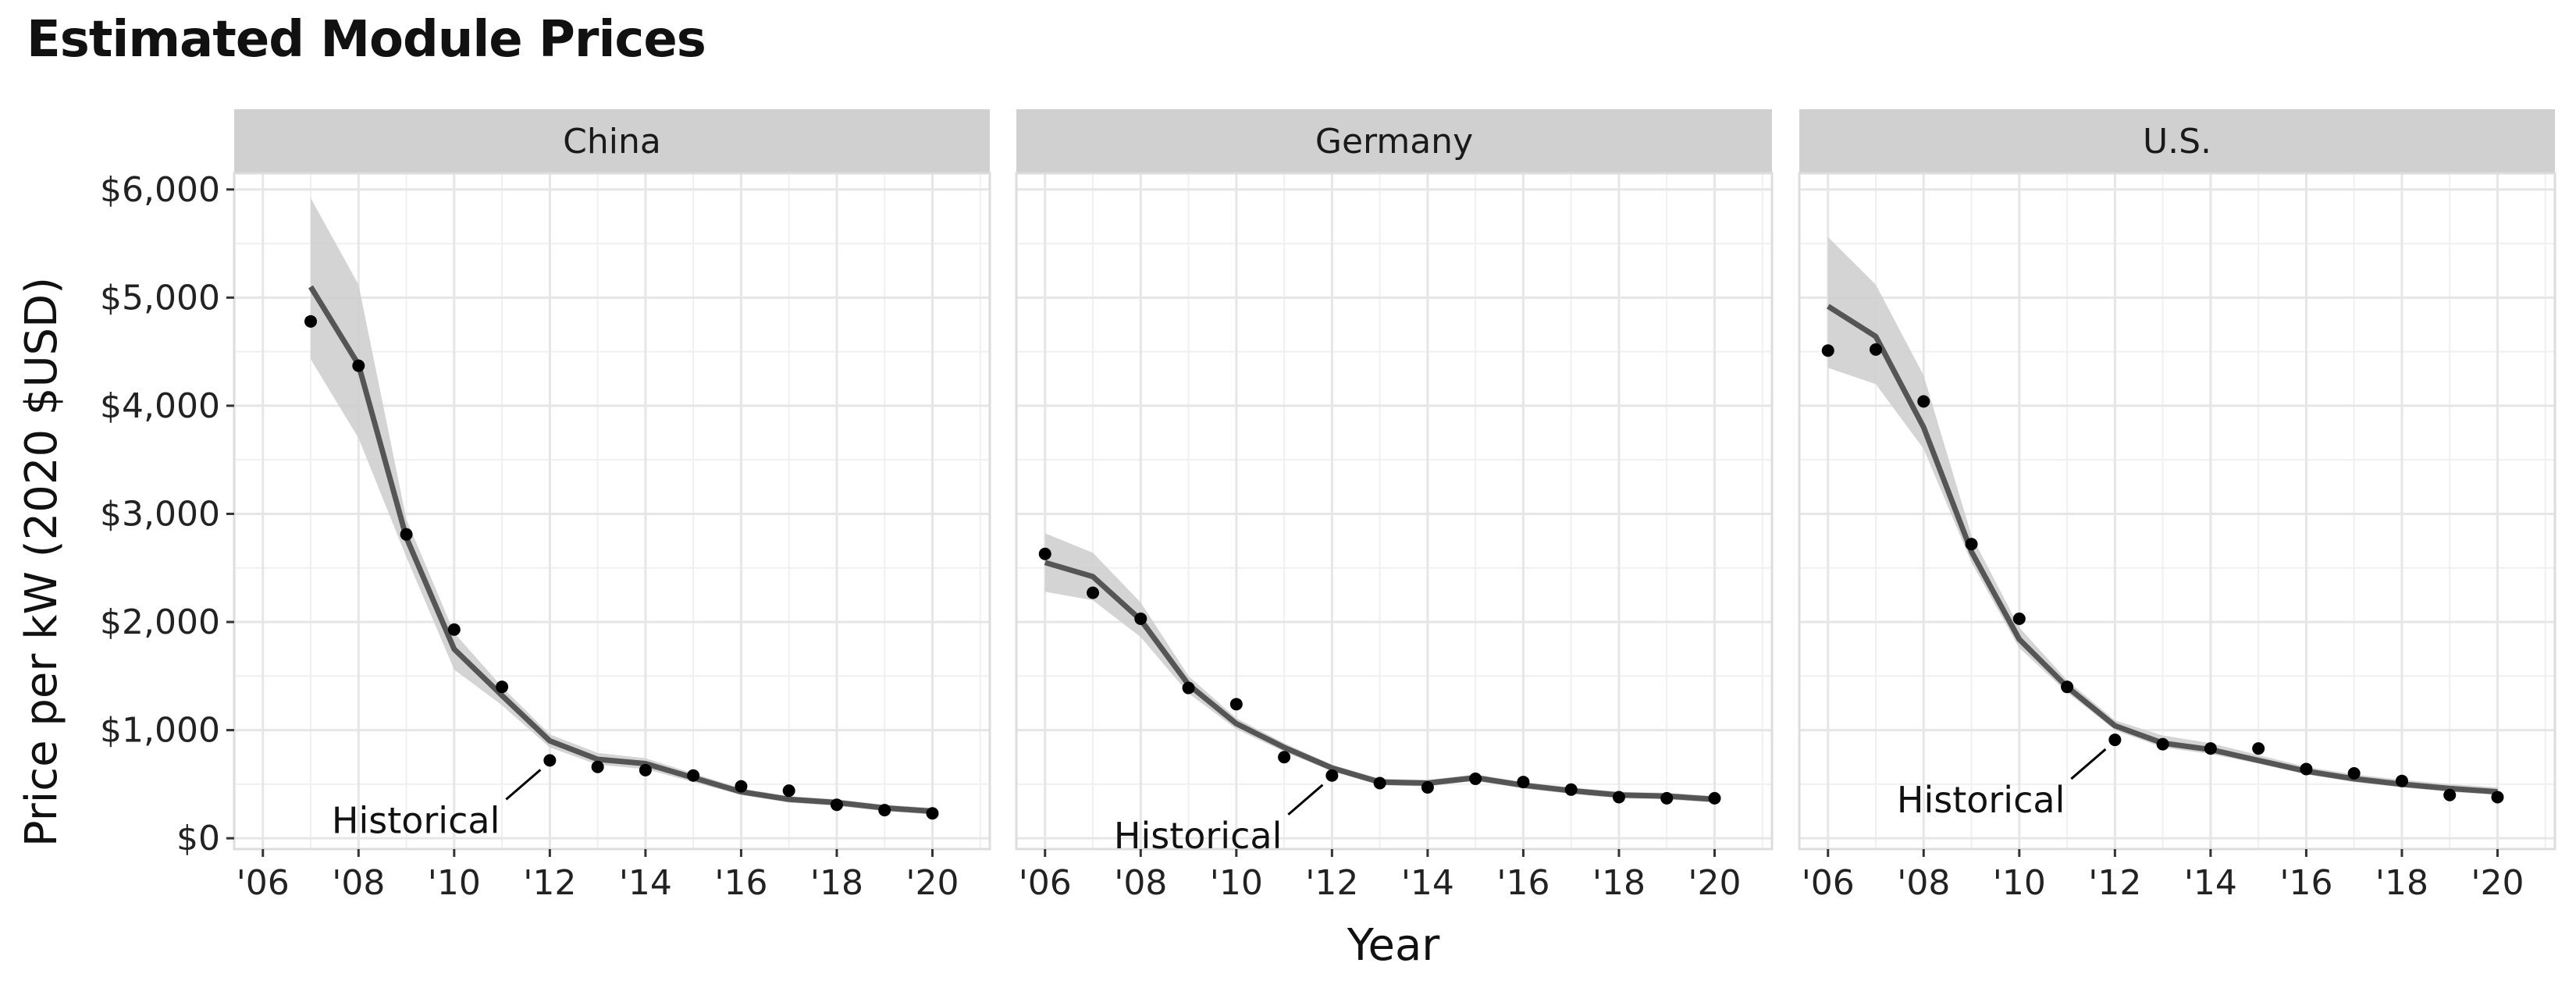  I want to click on y-tick-label: $0, so click(198, 839).